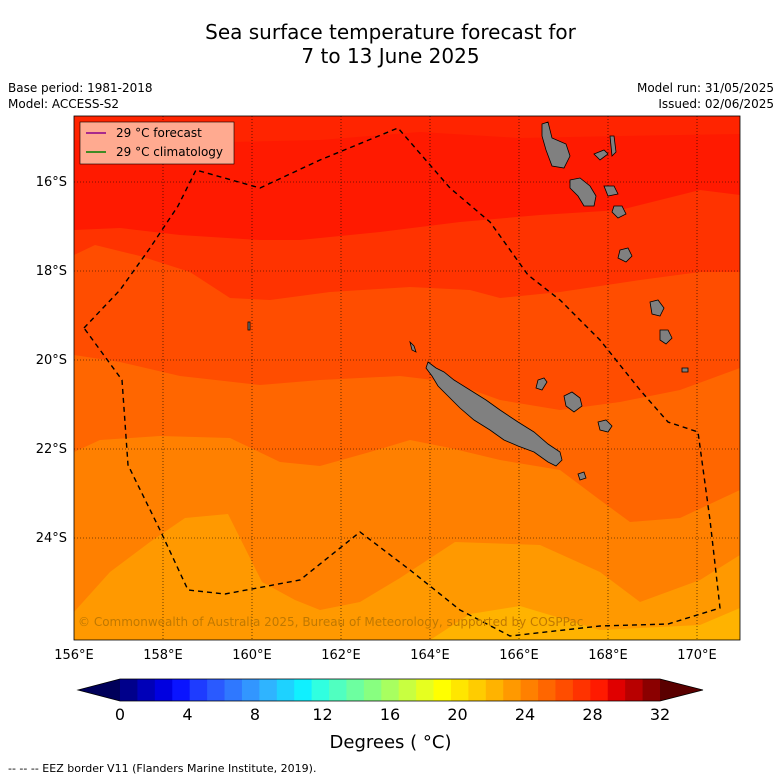  What do you see at coordinates (583, 192) in the screenshot?
I see `malekula` at bounding box center [583, 192].